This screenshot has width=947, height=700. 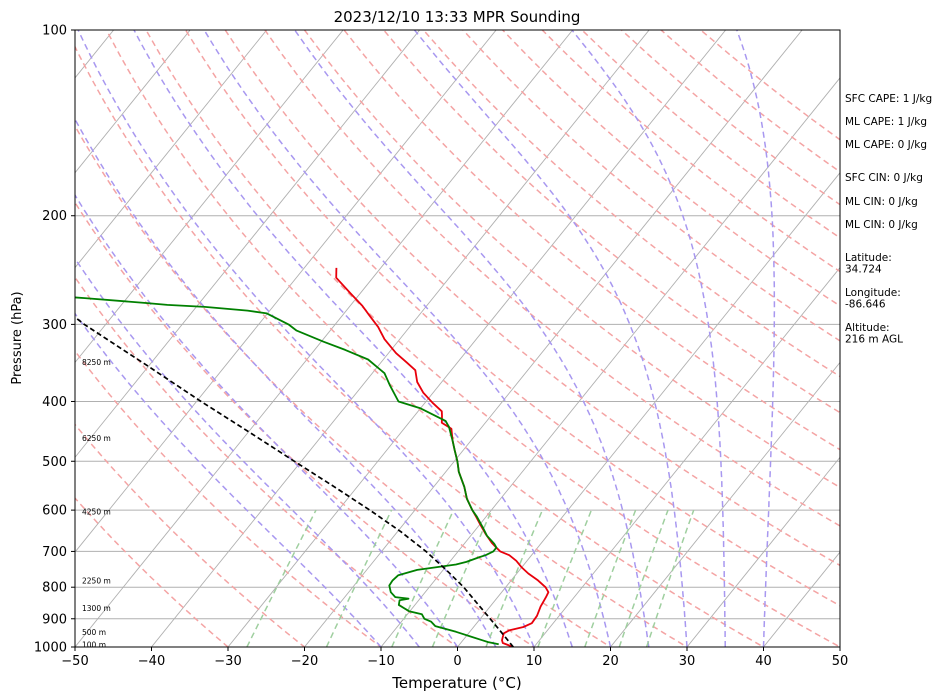 I want to click on stability-annotation: Altitude: 216 m AGL, so click(x=874, y=334).